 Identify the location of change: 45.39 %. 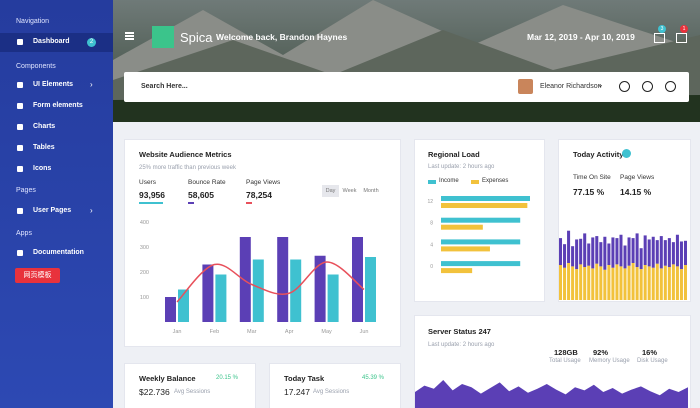
(373, 378).